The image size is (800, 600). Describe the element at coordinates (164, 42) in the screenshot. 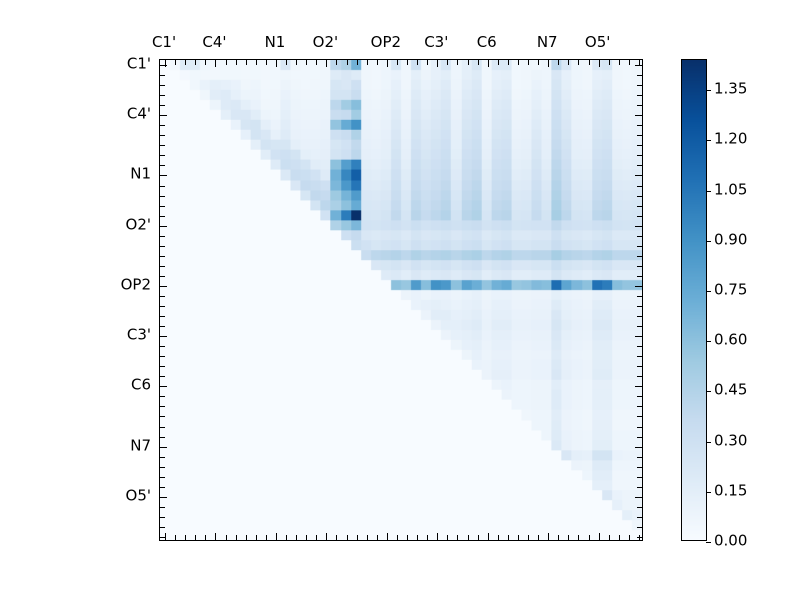

I see `x-tick-label: C1'` at that location.